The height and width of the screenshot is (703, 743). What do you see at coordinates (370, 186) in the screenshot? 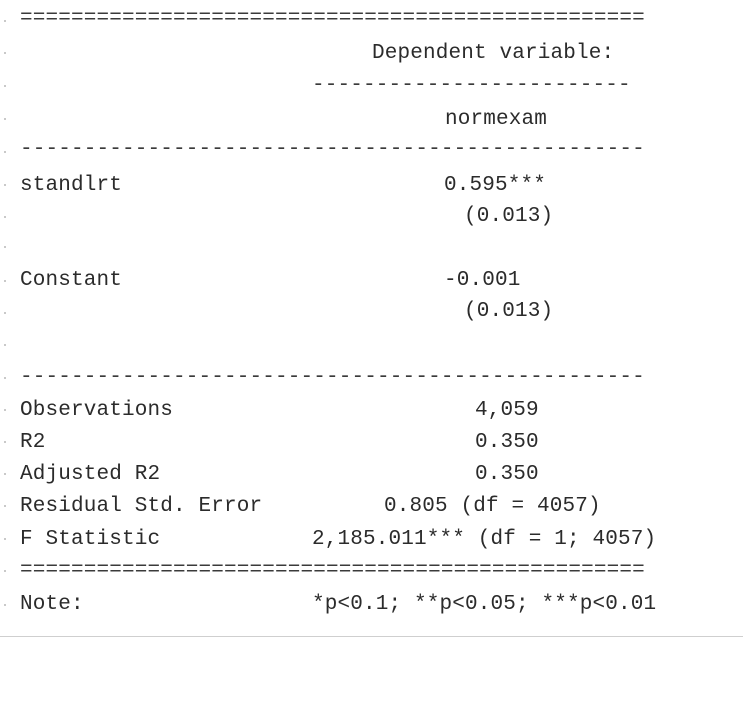
I see `coef-row-standlrt: standlrt 0.595***` at bounding box center [370, 186].